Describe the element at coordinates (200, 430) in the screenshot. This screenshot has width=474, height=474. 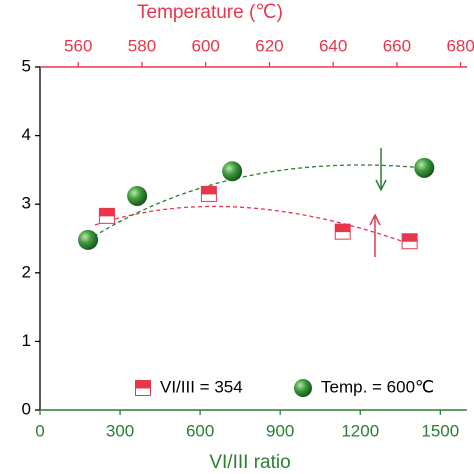
I see `x-tick-label: 600` at that location.